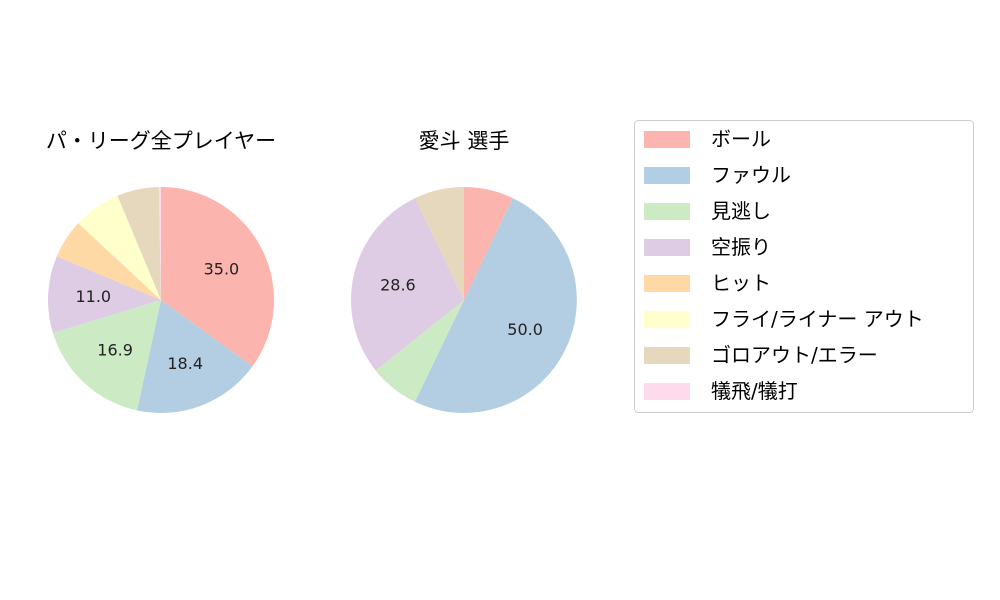 The width and height of the screenshot is (1000, 600). What do you see at coordinates (93, 296) in the screenshot?
I see `slice-value-label: 11.0` at bounding box center [93, 296].